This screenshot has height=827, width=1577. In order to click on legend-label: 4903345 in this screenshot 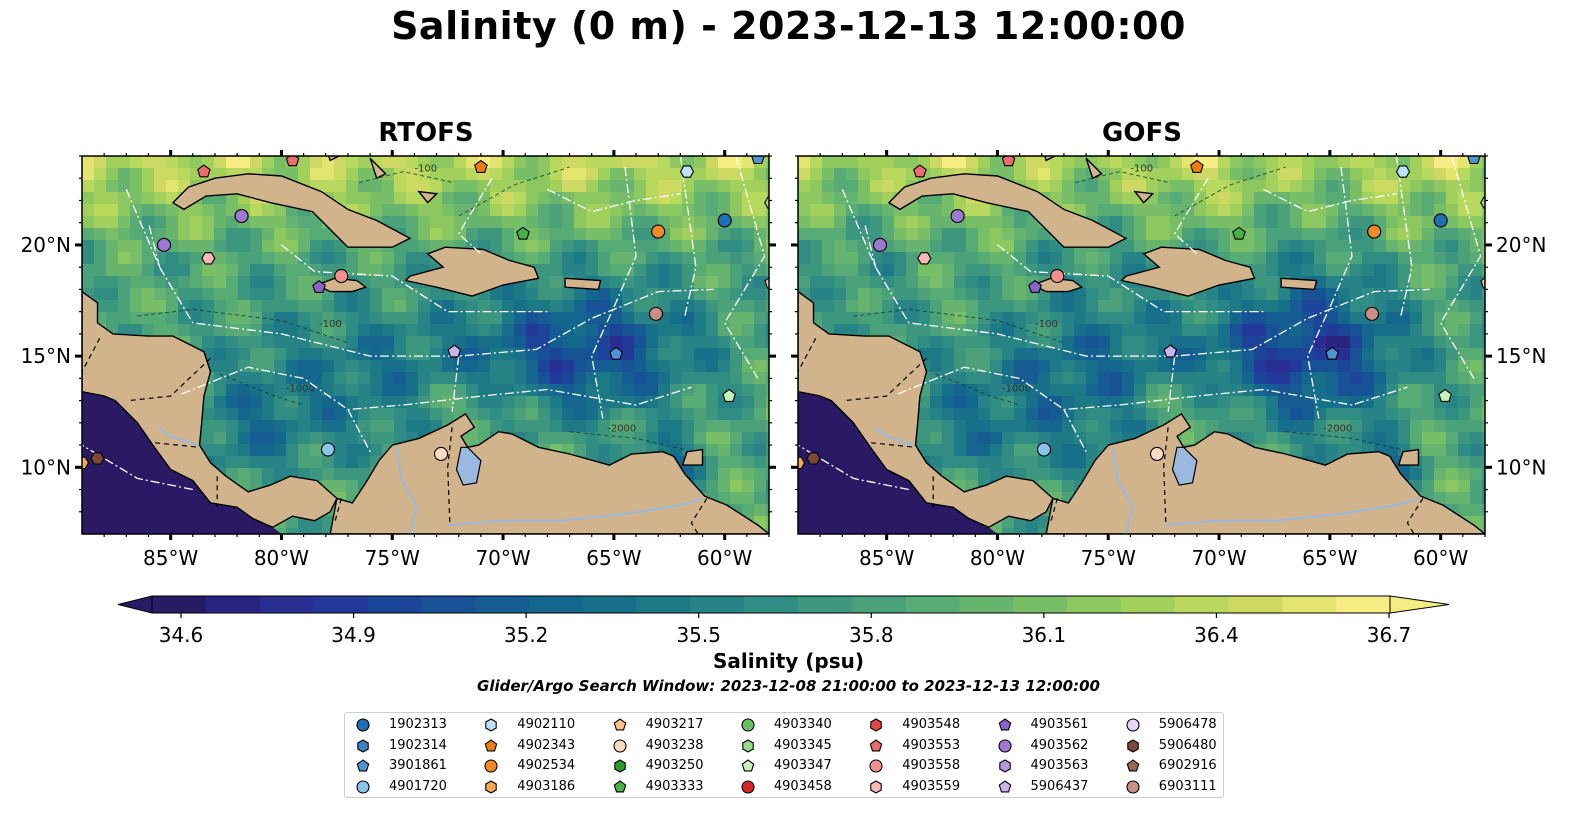, I will do `click(802, 745)`.